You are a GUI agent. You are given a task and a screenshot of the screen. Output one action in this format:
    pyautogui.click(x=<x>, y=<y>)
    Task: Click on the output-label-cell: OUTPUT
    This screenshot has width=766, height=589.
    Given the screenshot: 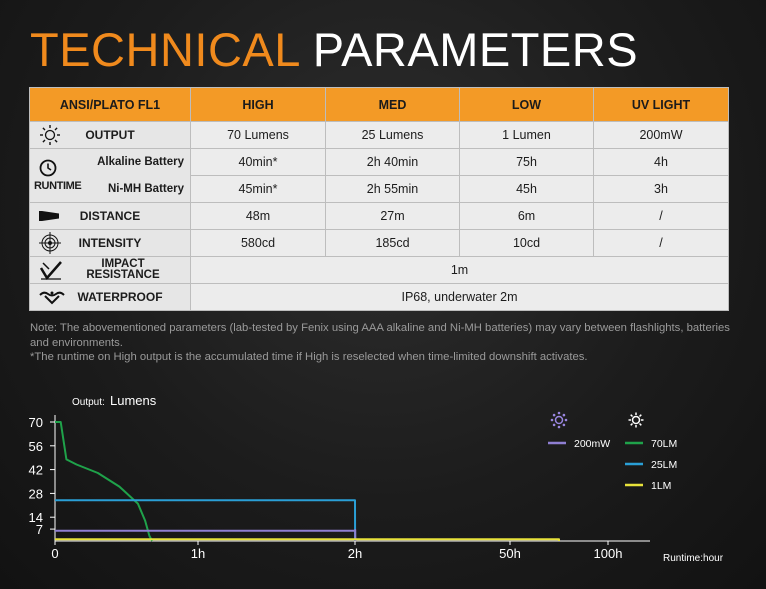 What is the action you would take?
    pyautogui.click(x=110, y=135)
    